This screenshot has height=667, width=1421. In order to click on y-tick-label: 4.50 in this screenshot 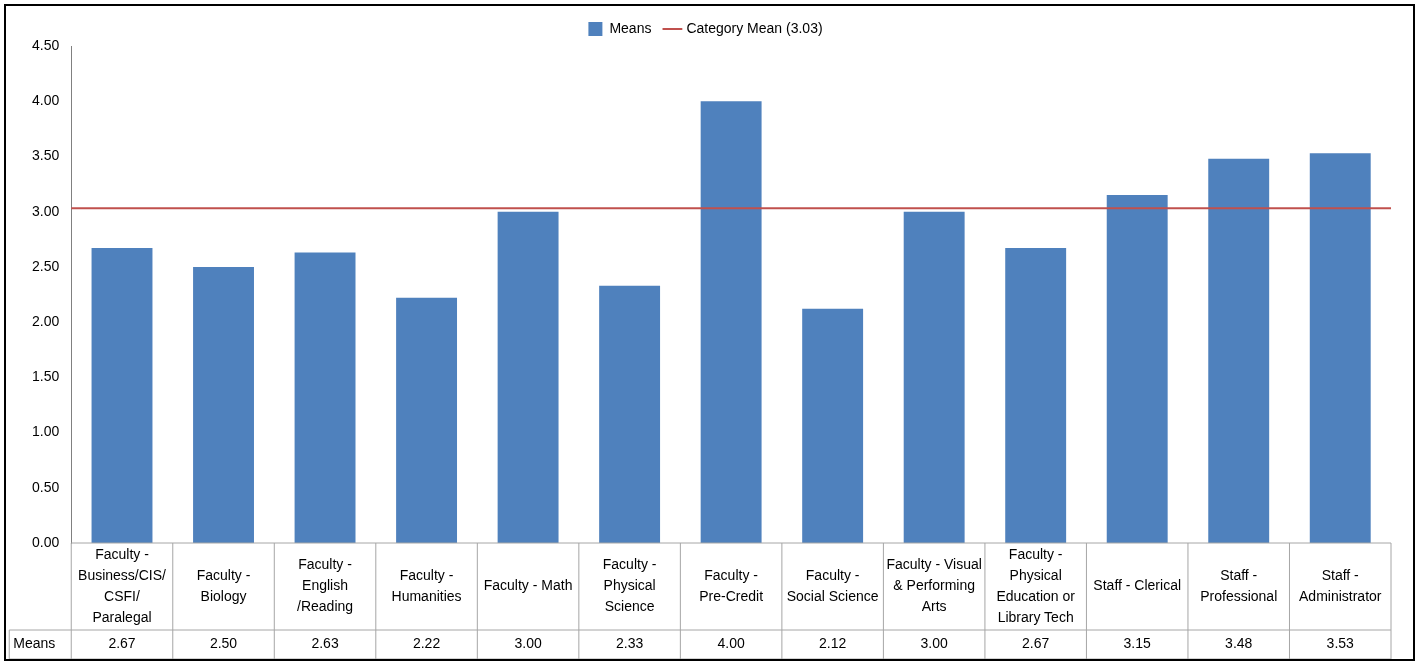, I will do `click(46, 44)`.